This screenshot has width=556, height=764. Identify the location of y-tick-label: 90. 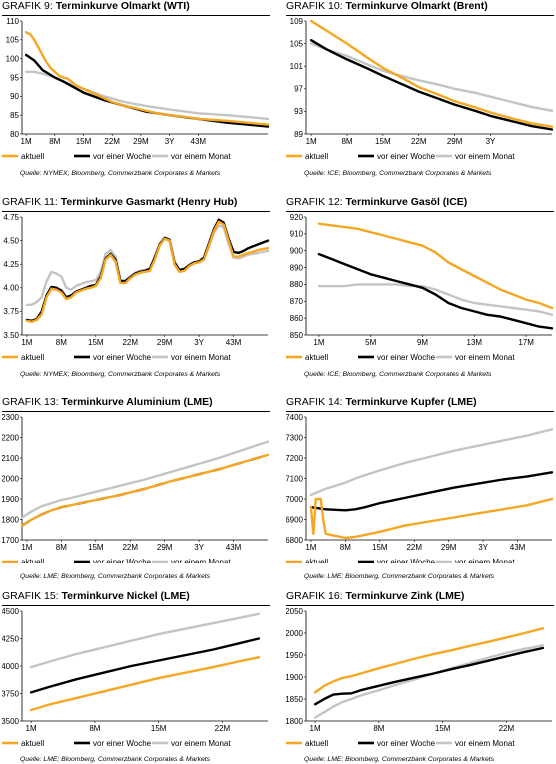
(14, 96).